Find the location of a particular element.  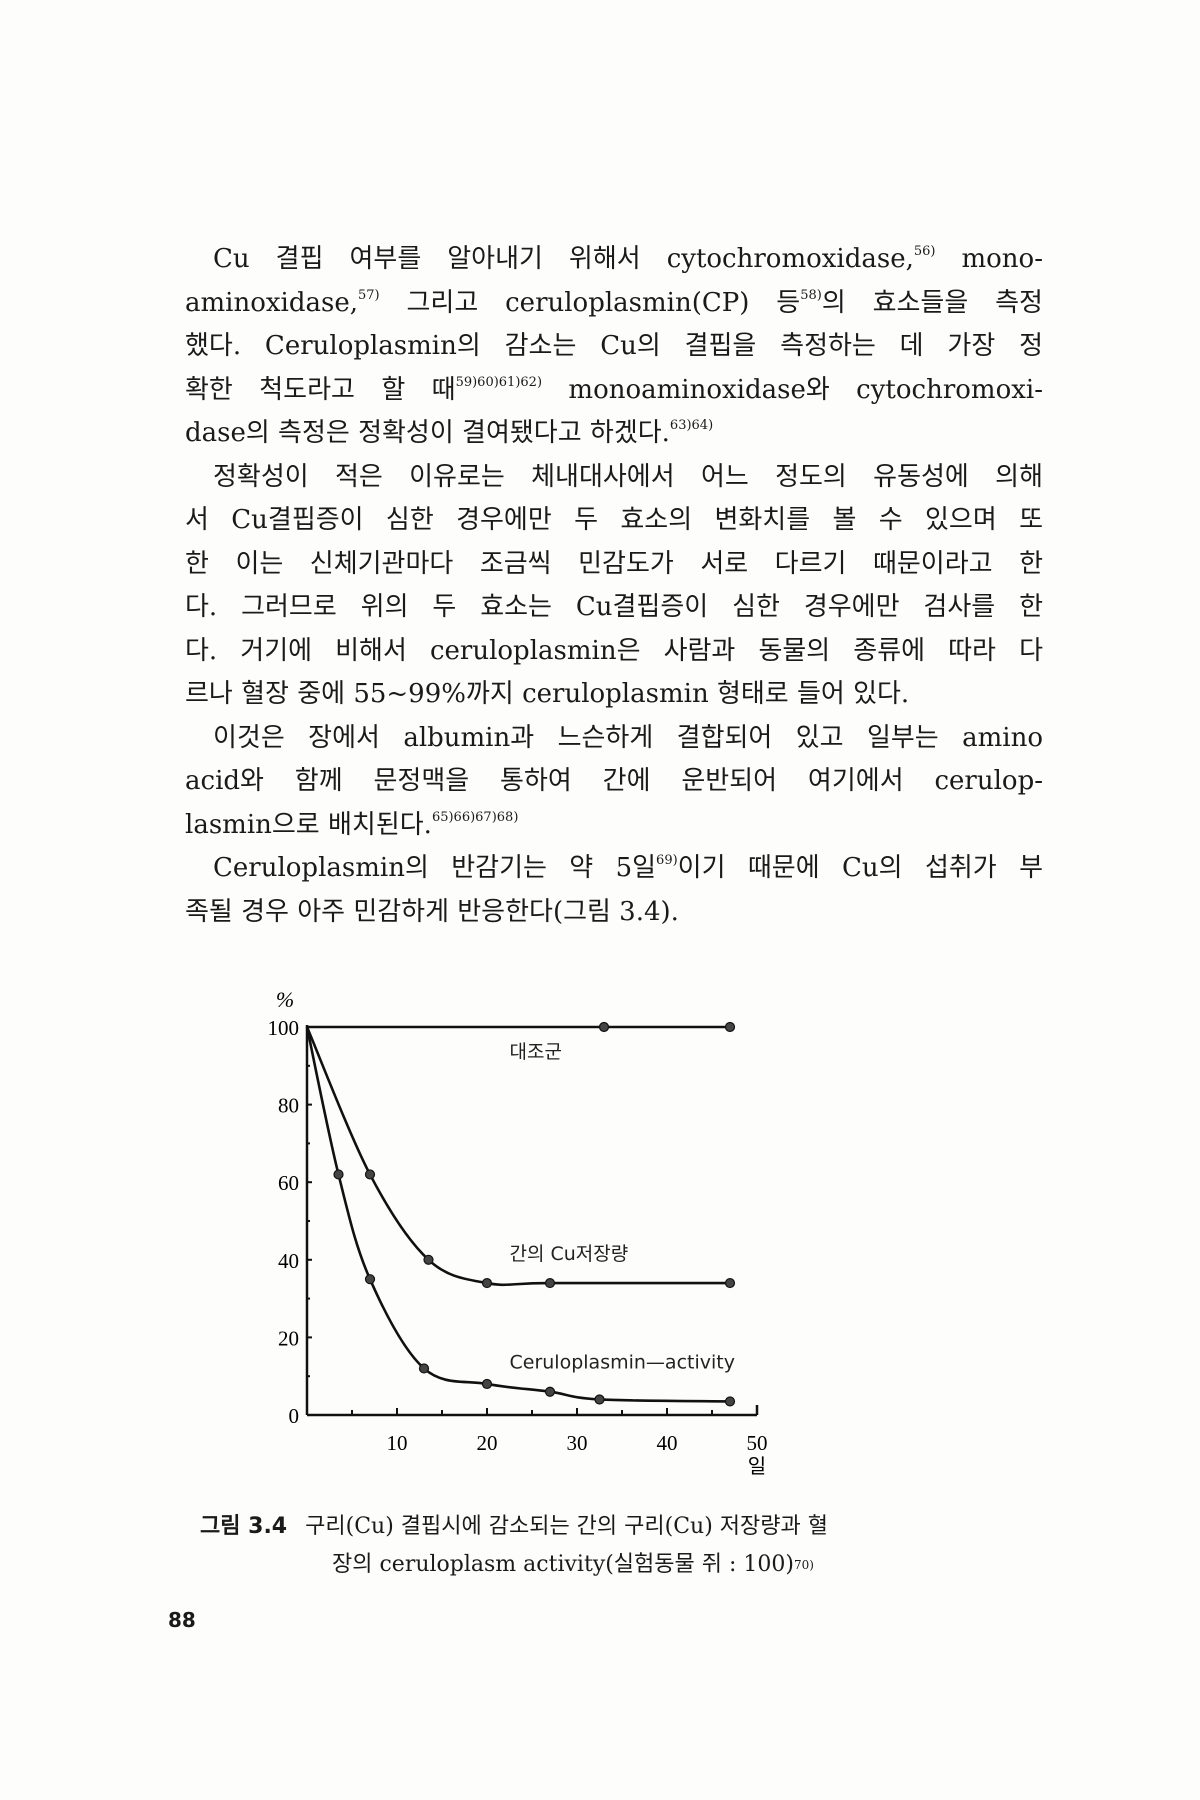

text-line: 한 이는 신체기관마다 조금씩 민감도가 서로 다르기 때문이라고 한 is located at coordinates (614, 565).